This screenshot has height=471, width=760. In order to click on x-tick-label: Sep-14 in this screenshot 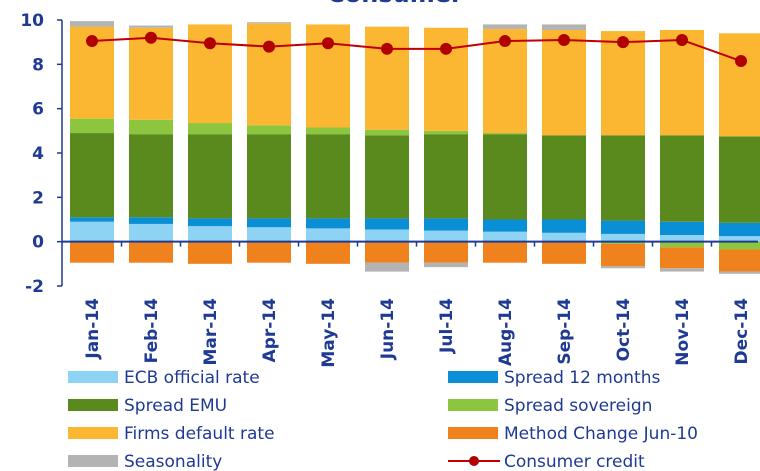, I will do `click(565, 331)`.